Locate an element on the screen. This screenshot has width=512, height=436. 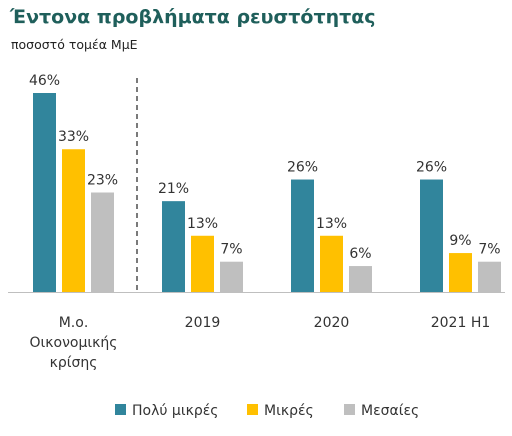
legend: Πολύ μικρές Μικρές Μεσαίες is located at coordinates (267, 411).